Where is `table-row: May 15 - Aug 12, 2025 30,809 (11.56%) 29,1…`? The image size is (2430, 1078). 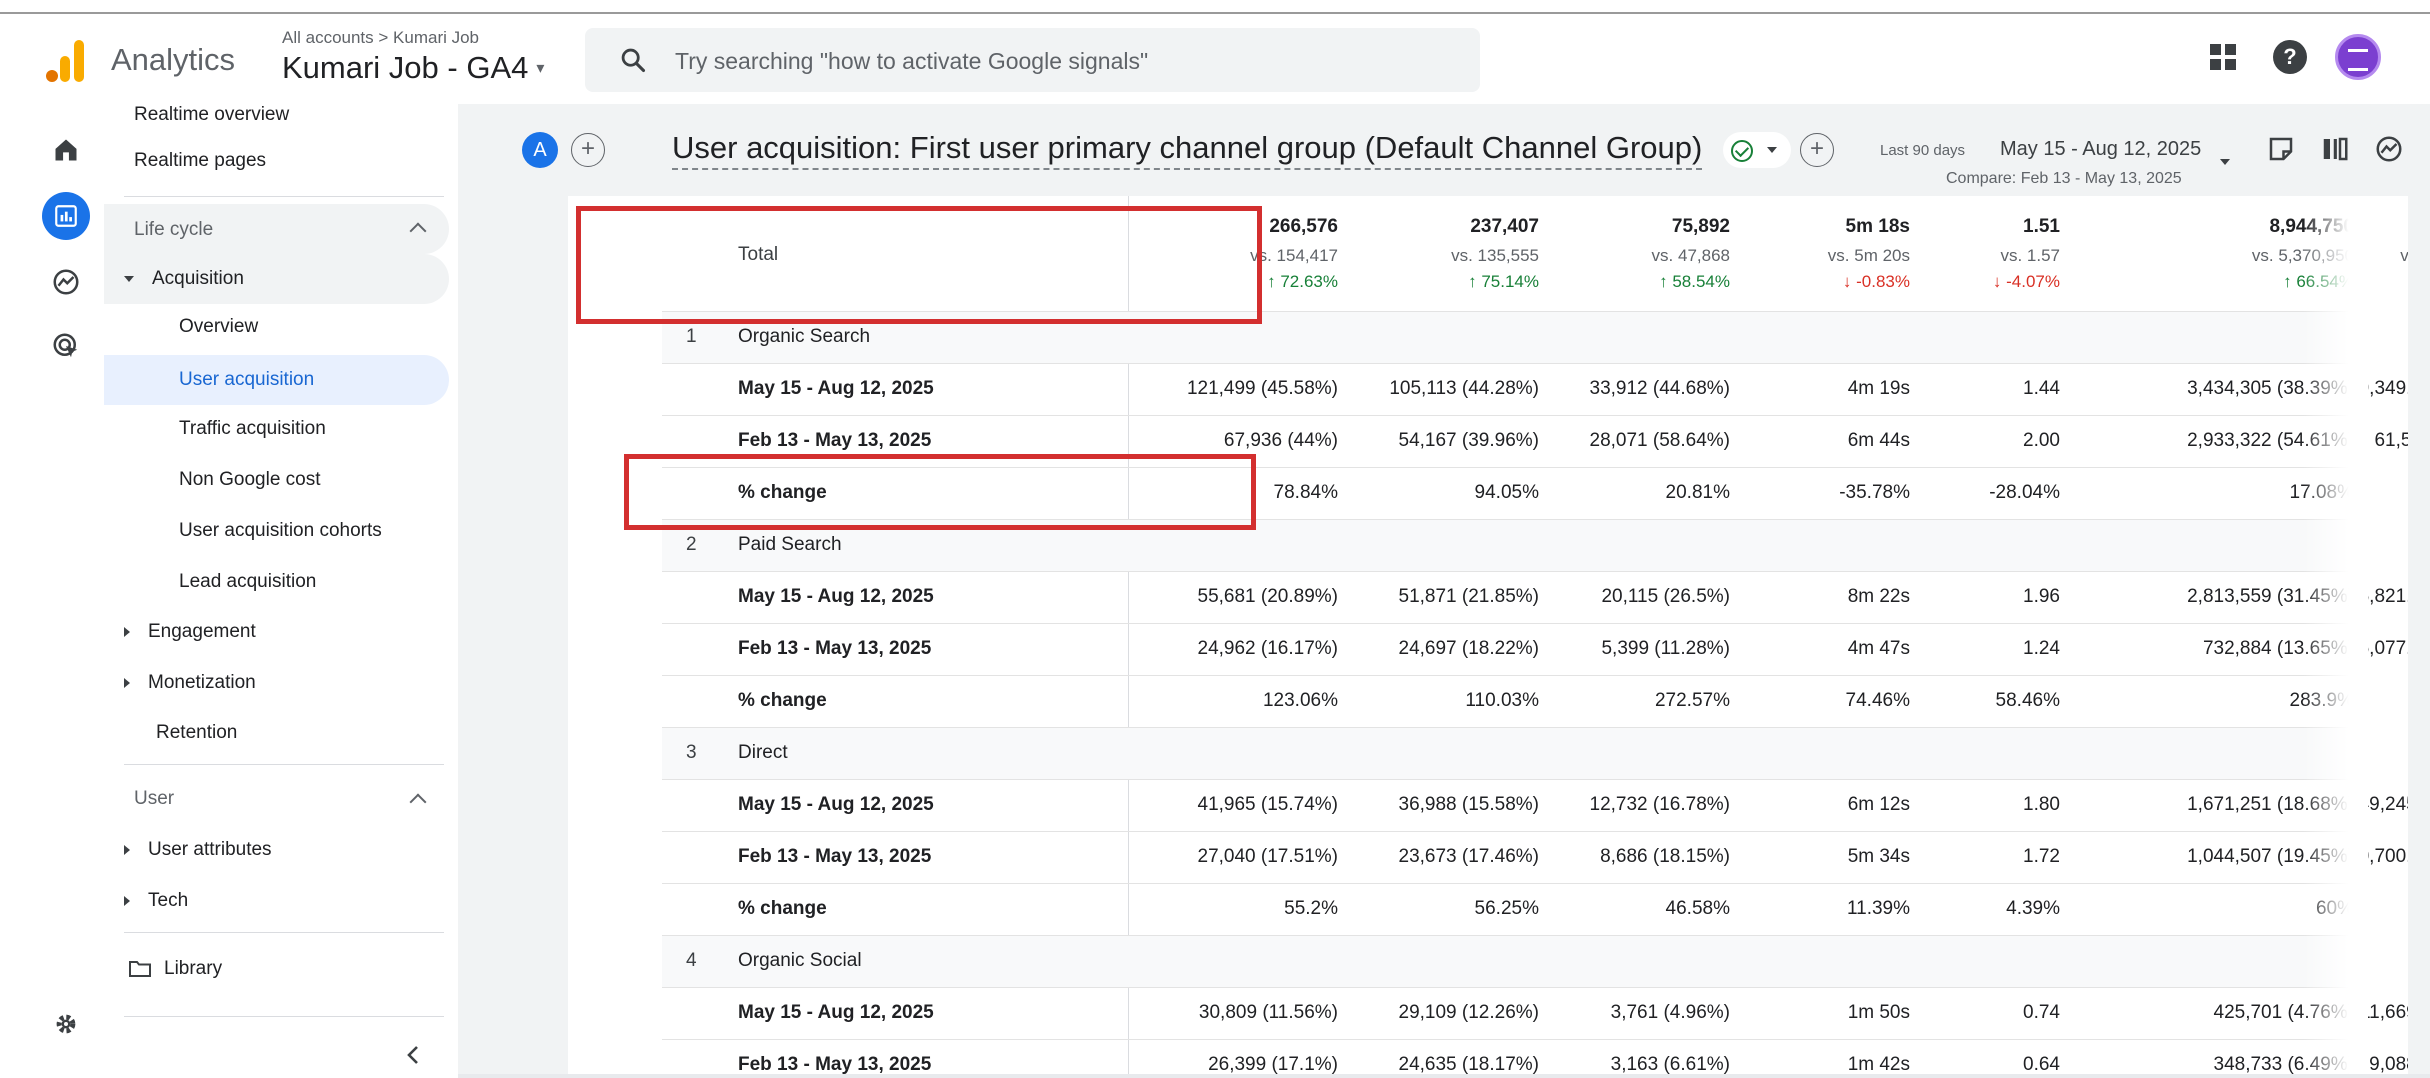
table-row: May 15 - Aug 12, 2025 30,809 (11.56%) 29,1… is located at coordinates (1542, 1014).